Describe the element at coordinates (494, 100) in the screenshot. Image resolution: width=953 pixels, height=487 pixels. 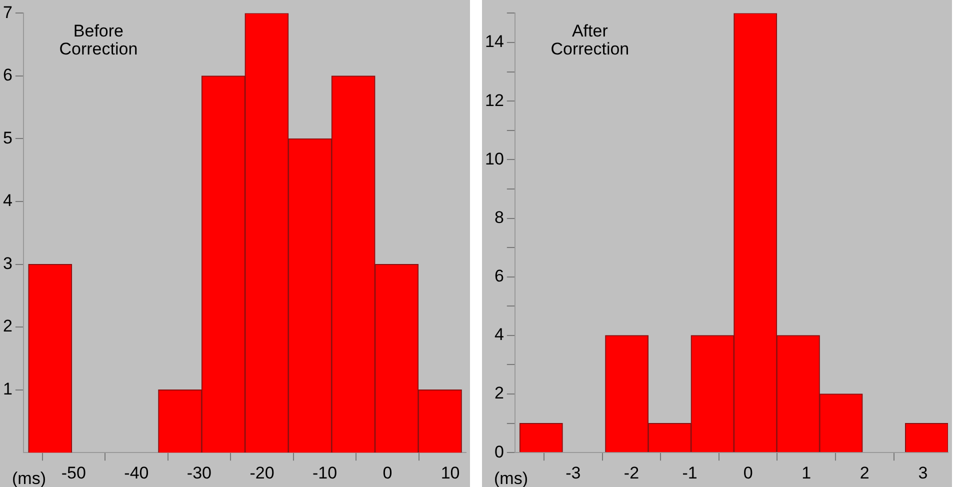
I see `y-tick-label: 12` at that location.